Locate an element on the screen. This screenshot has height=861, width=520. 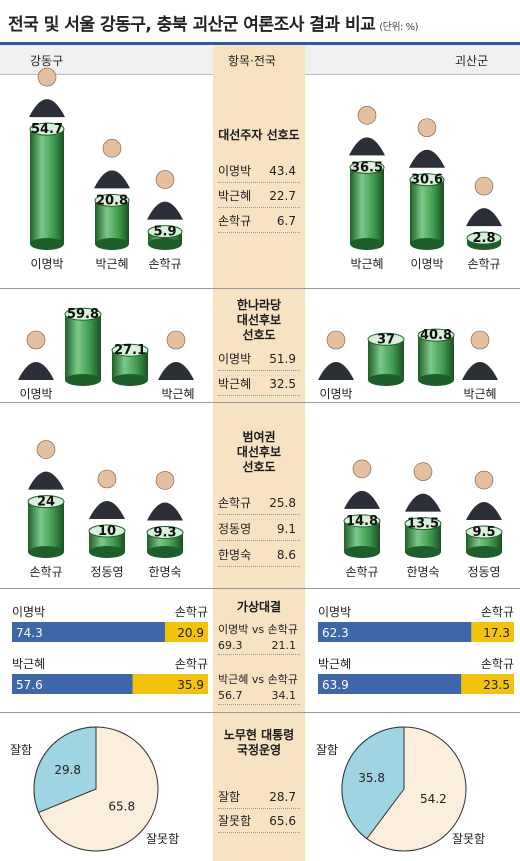
national-stat-row: 잘함 28.7 is located at coordinates (259, 798).